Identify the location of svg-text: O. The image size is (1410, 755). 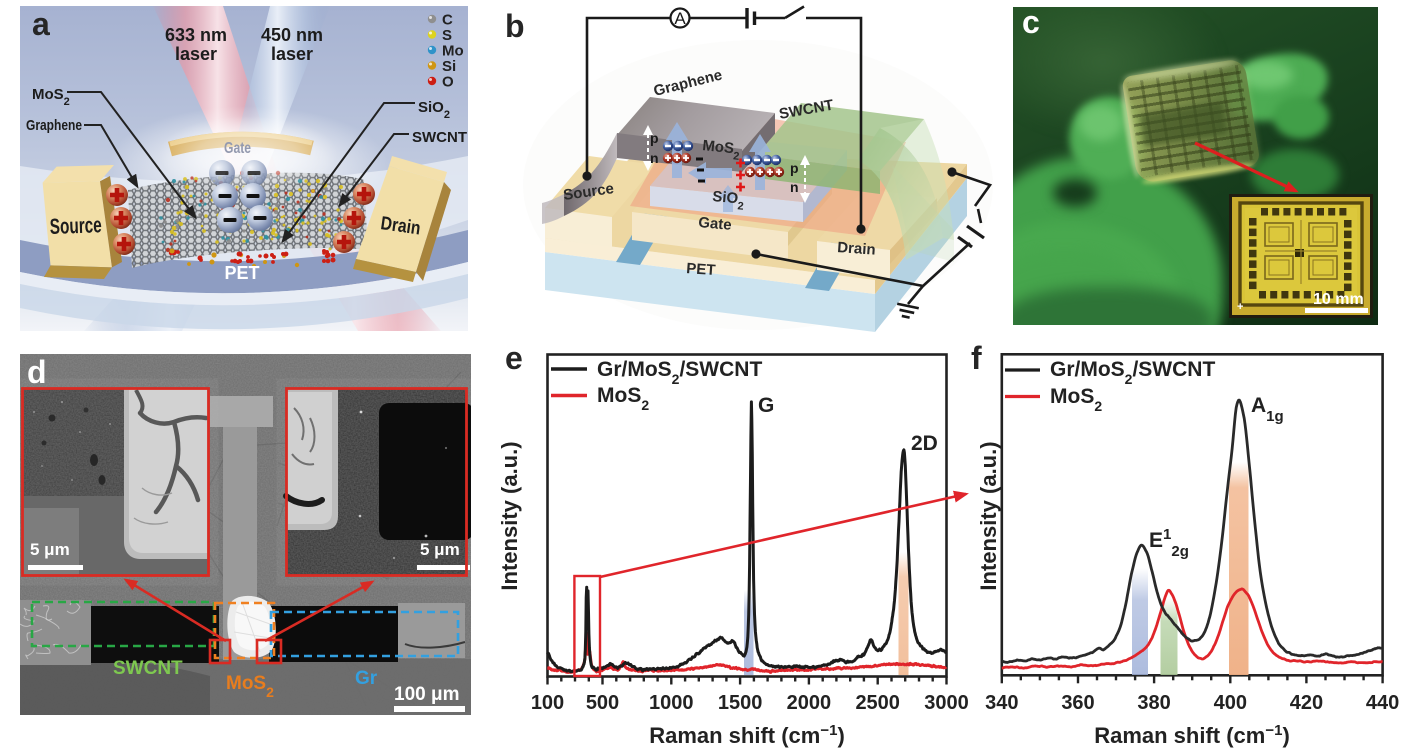
(448, 82).